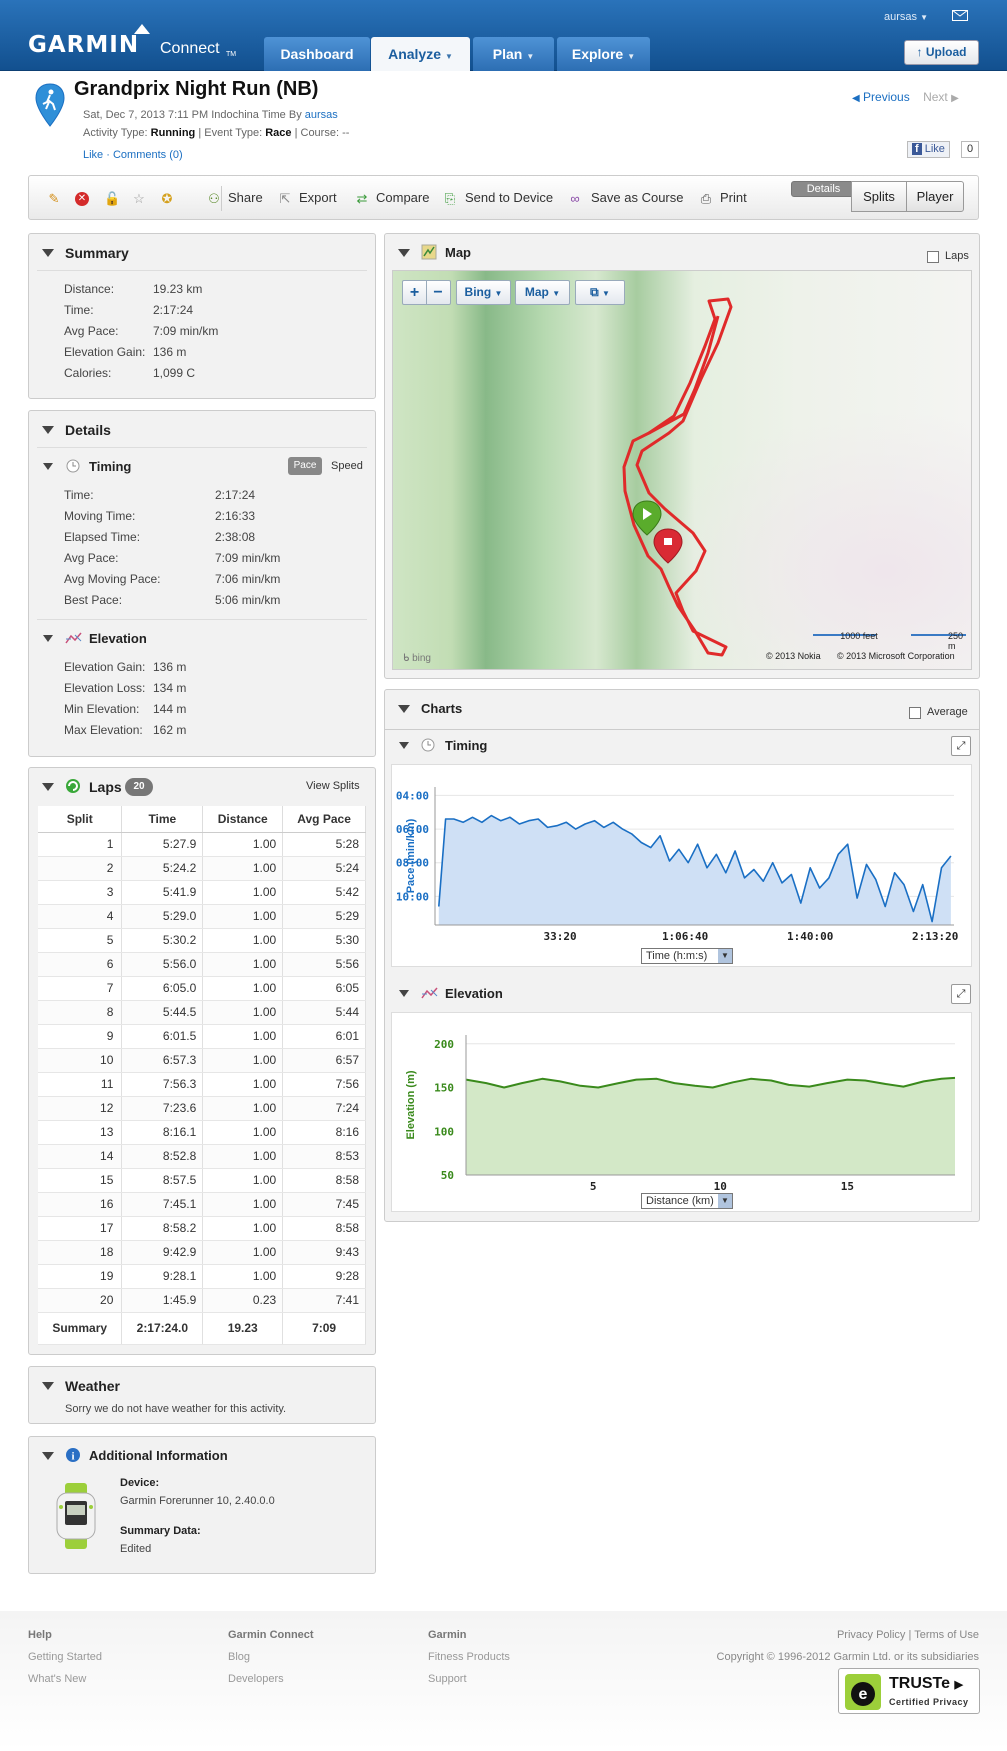 The width and height of the screenshot is (1007, 1751). What do you see at coordinates (509, 197) in the screenshot?
I see `send-to-device-button: Send to Device` at bounding box center [509, 197].